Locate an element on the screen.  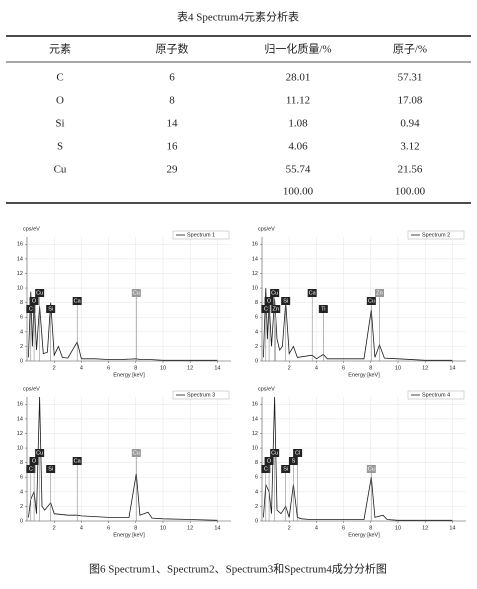
element-label: Ca is located at coordinates (78, 301).